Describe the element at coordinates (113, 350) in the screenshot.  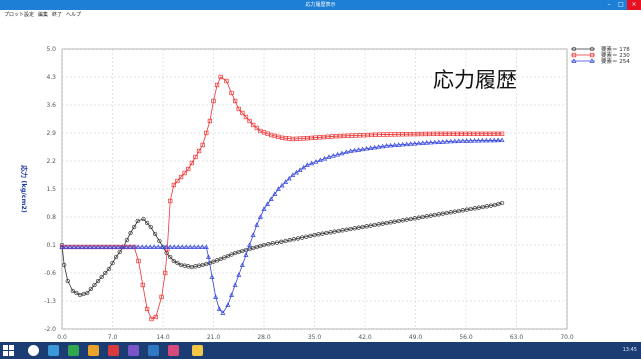
I see `app-red-icon` at that location.